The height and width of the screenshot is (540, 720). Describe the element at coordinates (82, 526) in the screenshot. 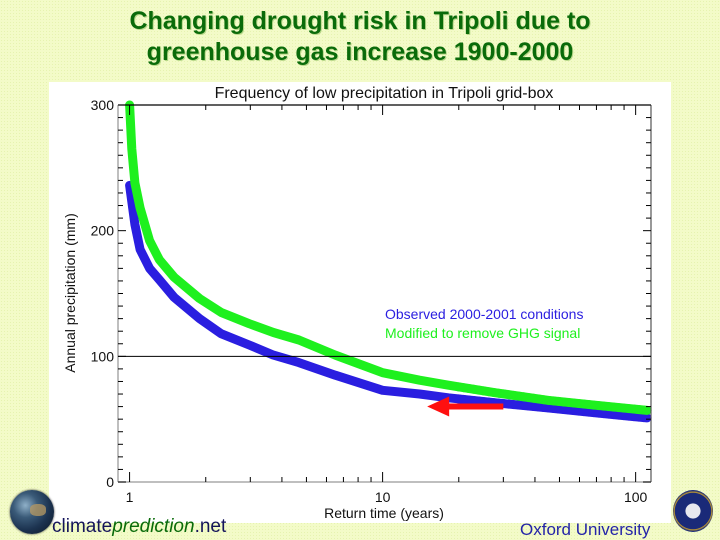

I see `logo-text-prefix: climate` at that location.